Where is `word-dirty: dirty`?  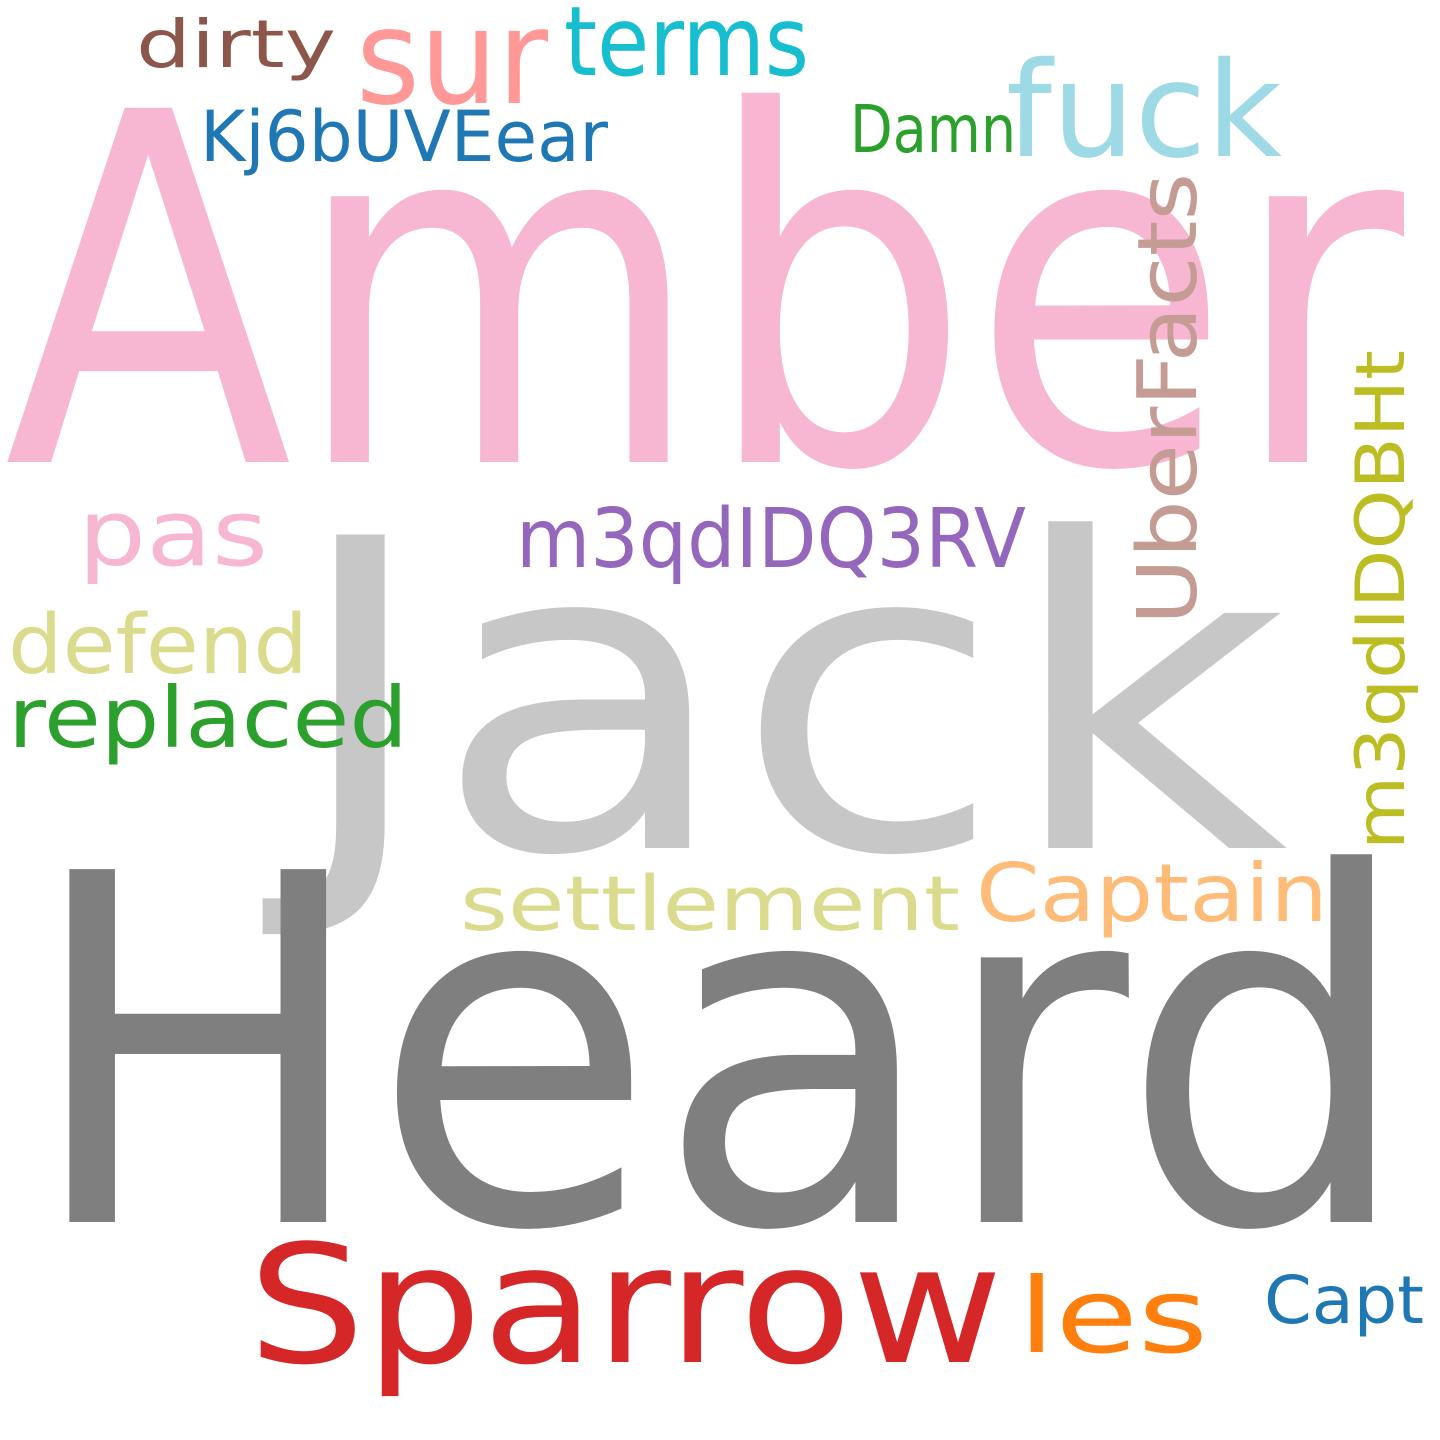
word-dirty: dirty is located at coordinates (236, 44).